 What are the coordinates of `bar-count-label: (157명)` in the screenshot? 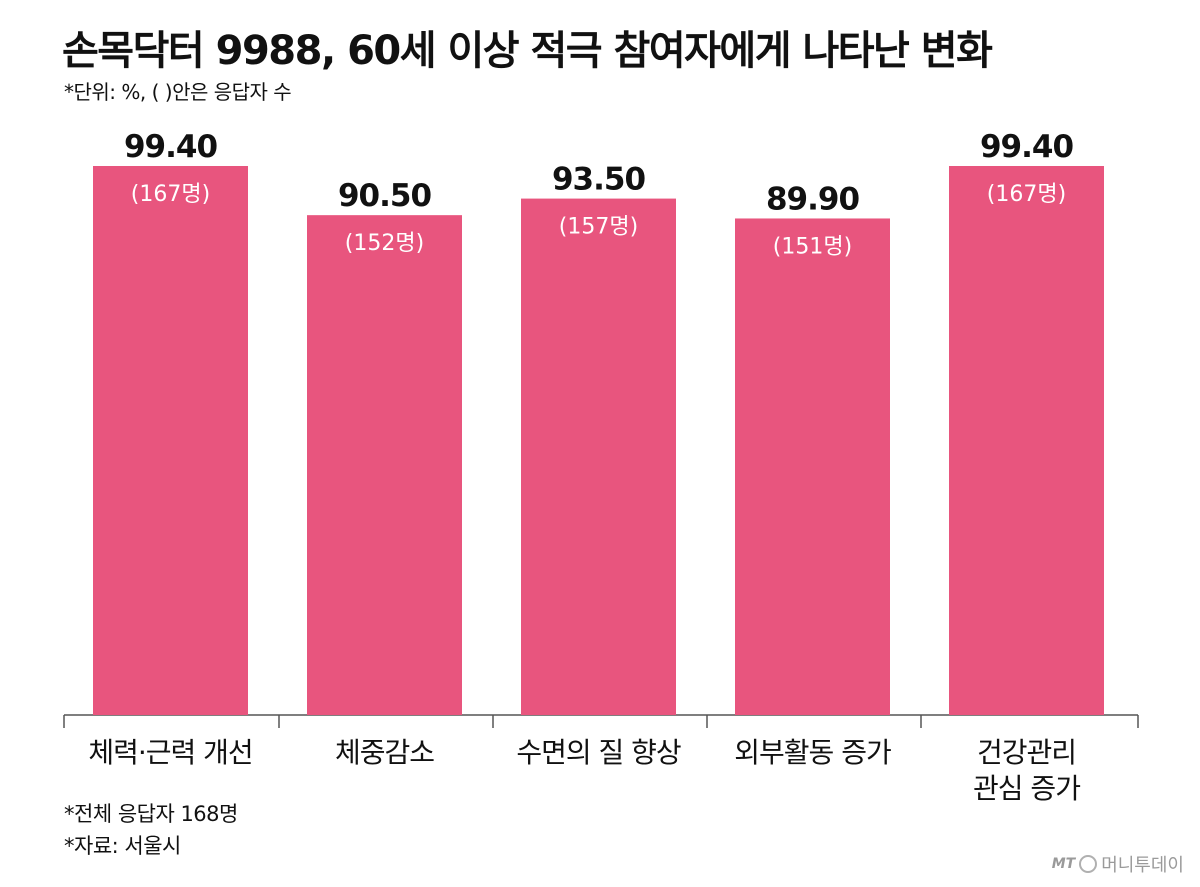 It's located at (598, 227).